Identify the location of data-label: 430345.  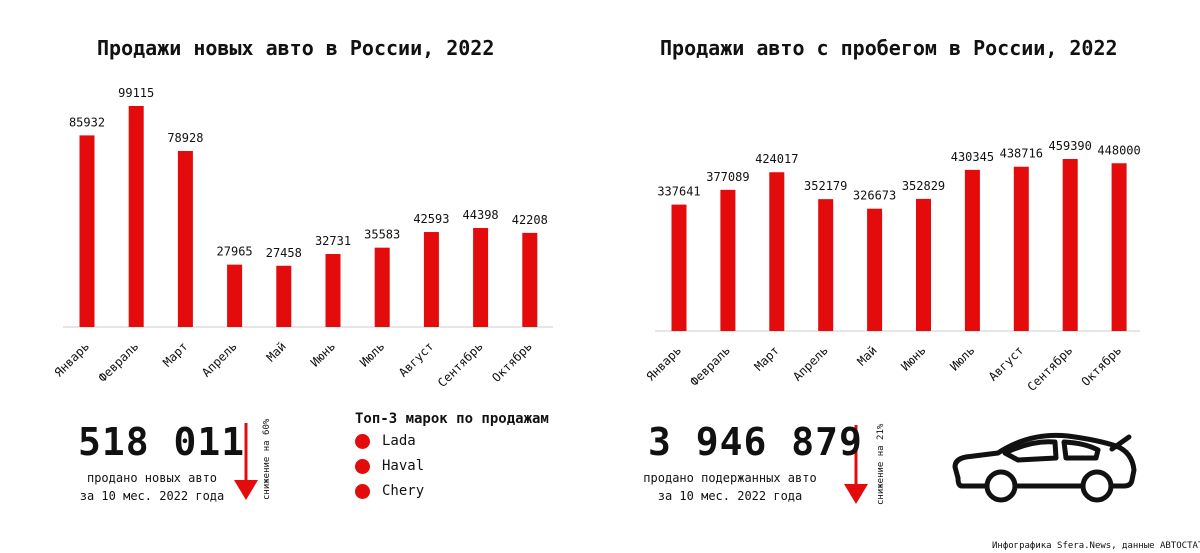
(972, 157).